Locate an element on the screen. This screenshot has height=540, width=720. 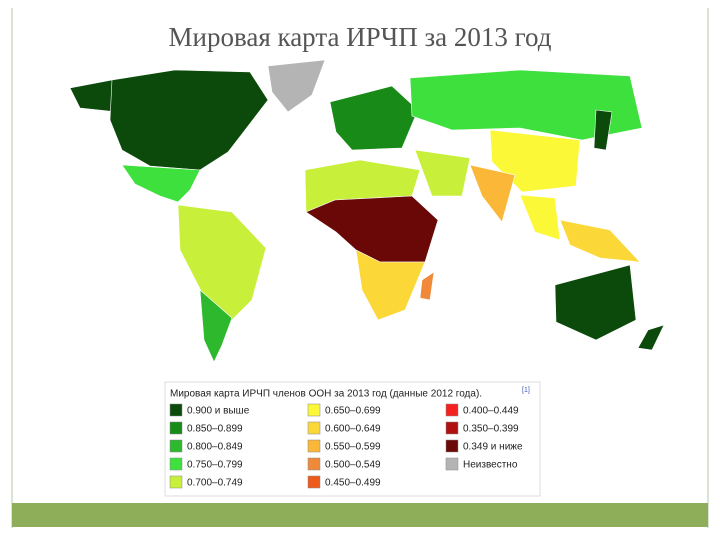
legend-label: 0.650–0.699 is located at coordinates (353, 411).